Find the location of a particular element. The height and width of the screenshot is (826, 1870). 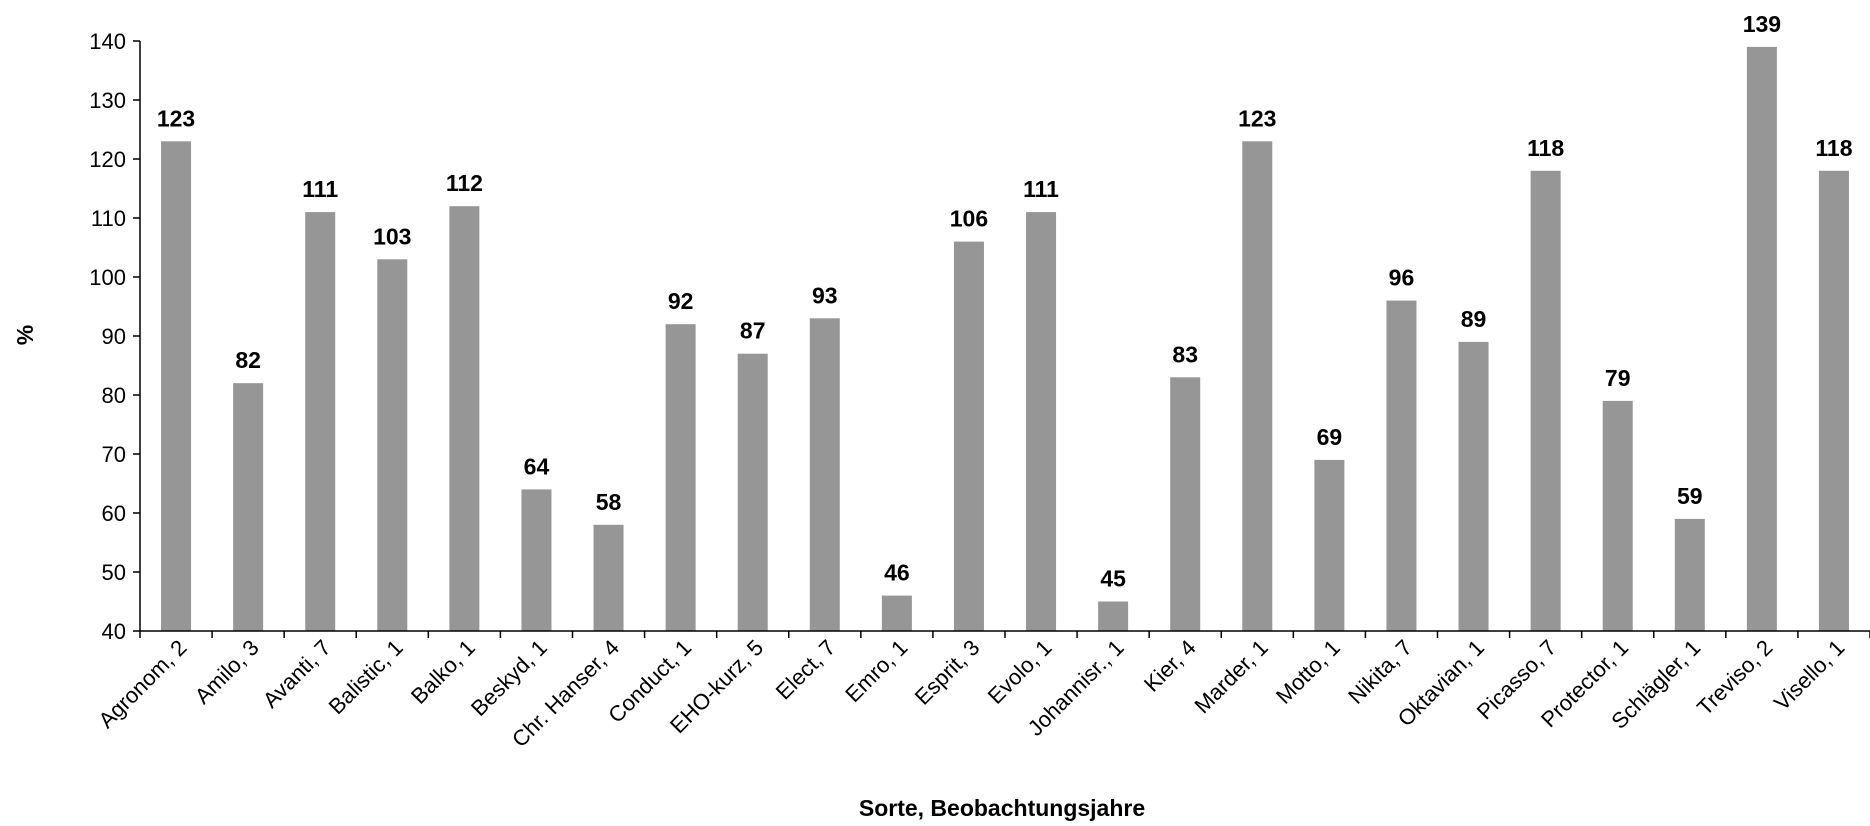

x-tick-label: Nikita, 7 is located at coordinates (1380, 672).